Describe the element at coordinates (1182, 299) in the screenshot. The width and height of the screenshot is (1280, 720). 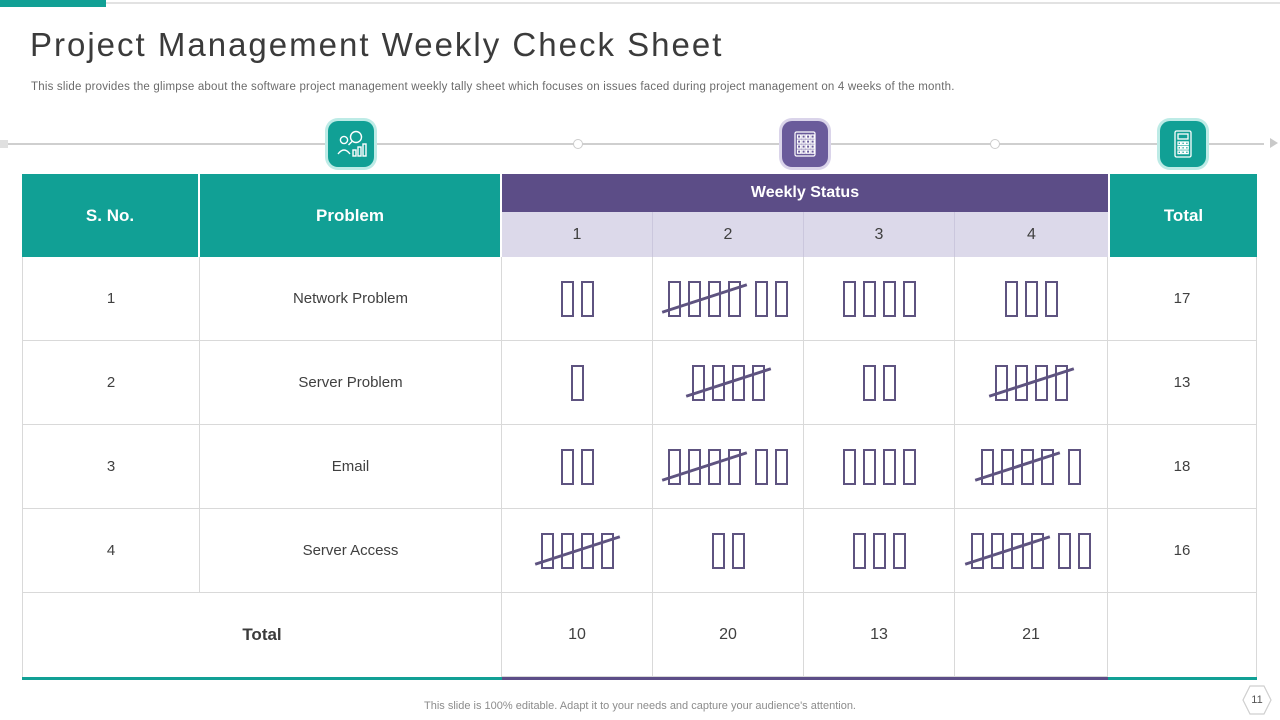
I see `row-total: 17` at that location.